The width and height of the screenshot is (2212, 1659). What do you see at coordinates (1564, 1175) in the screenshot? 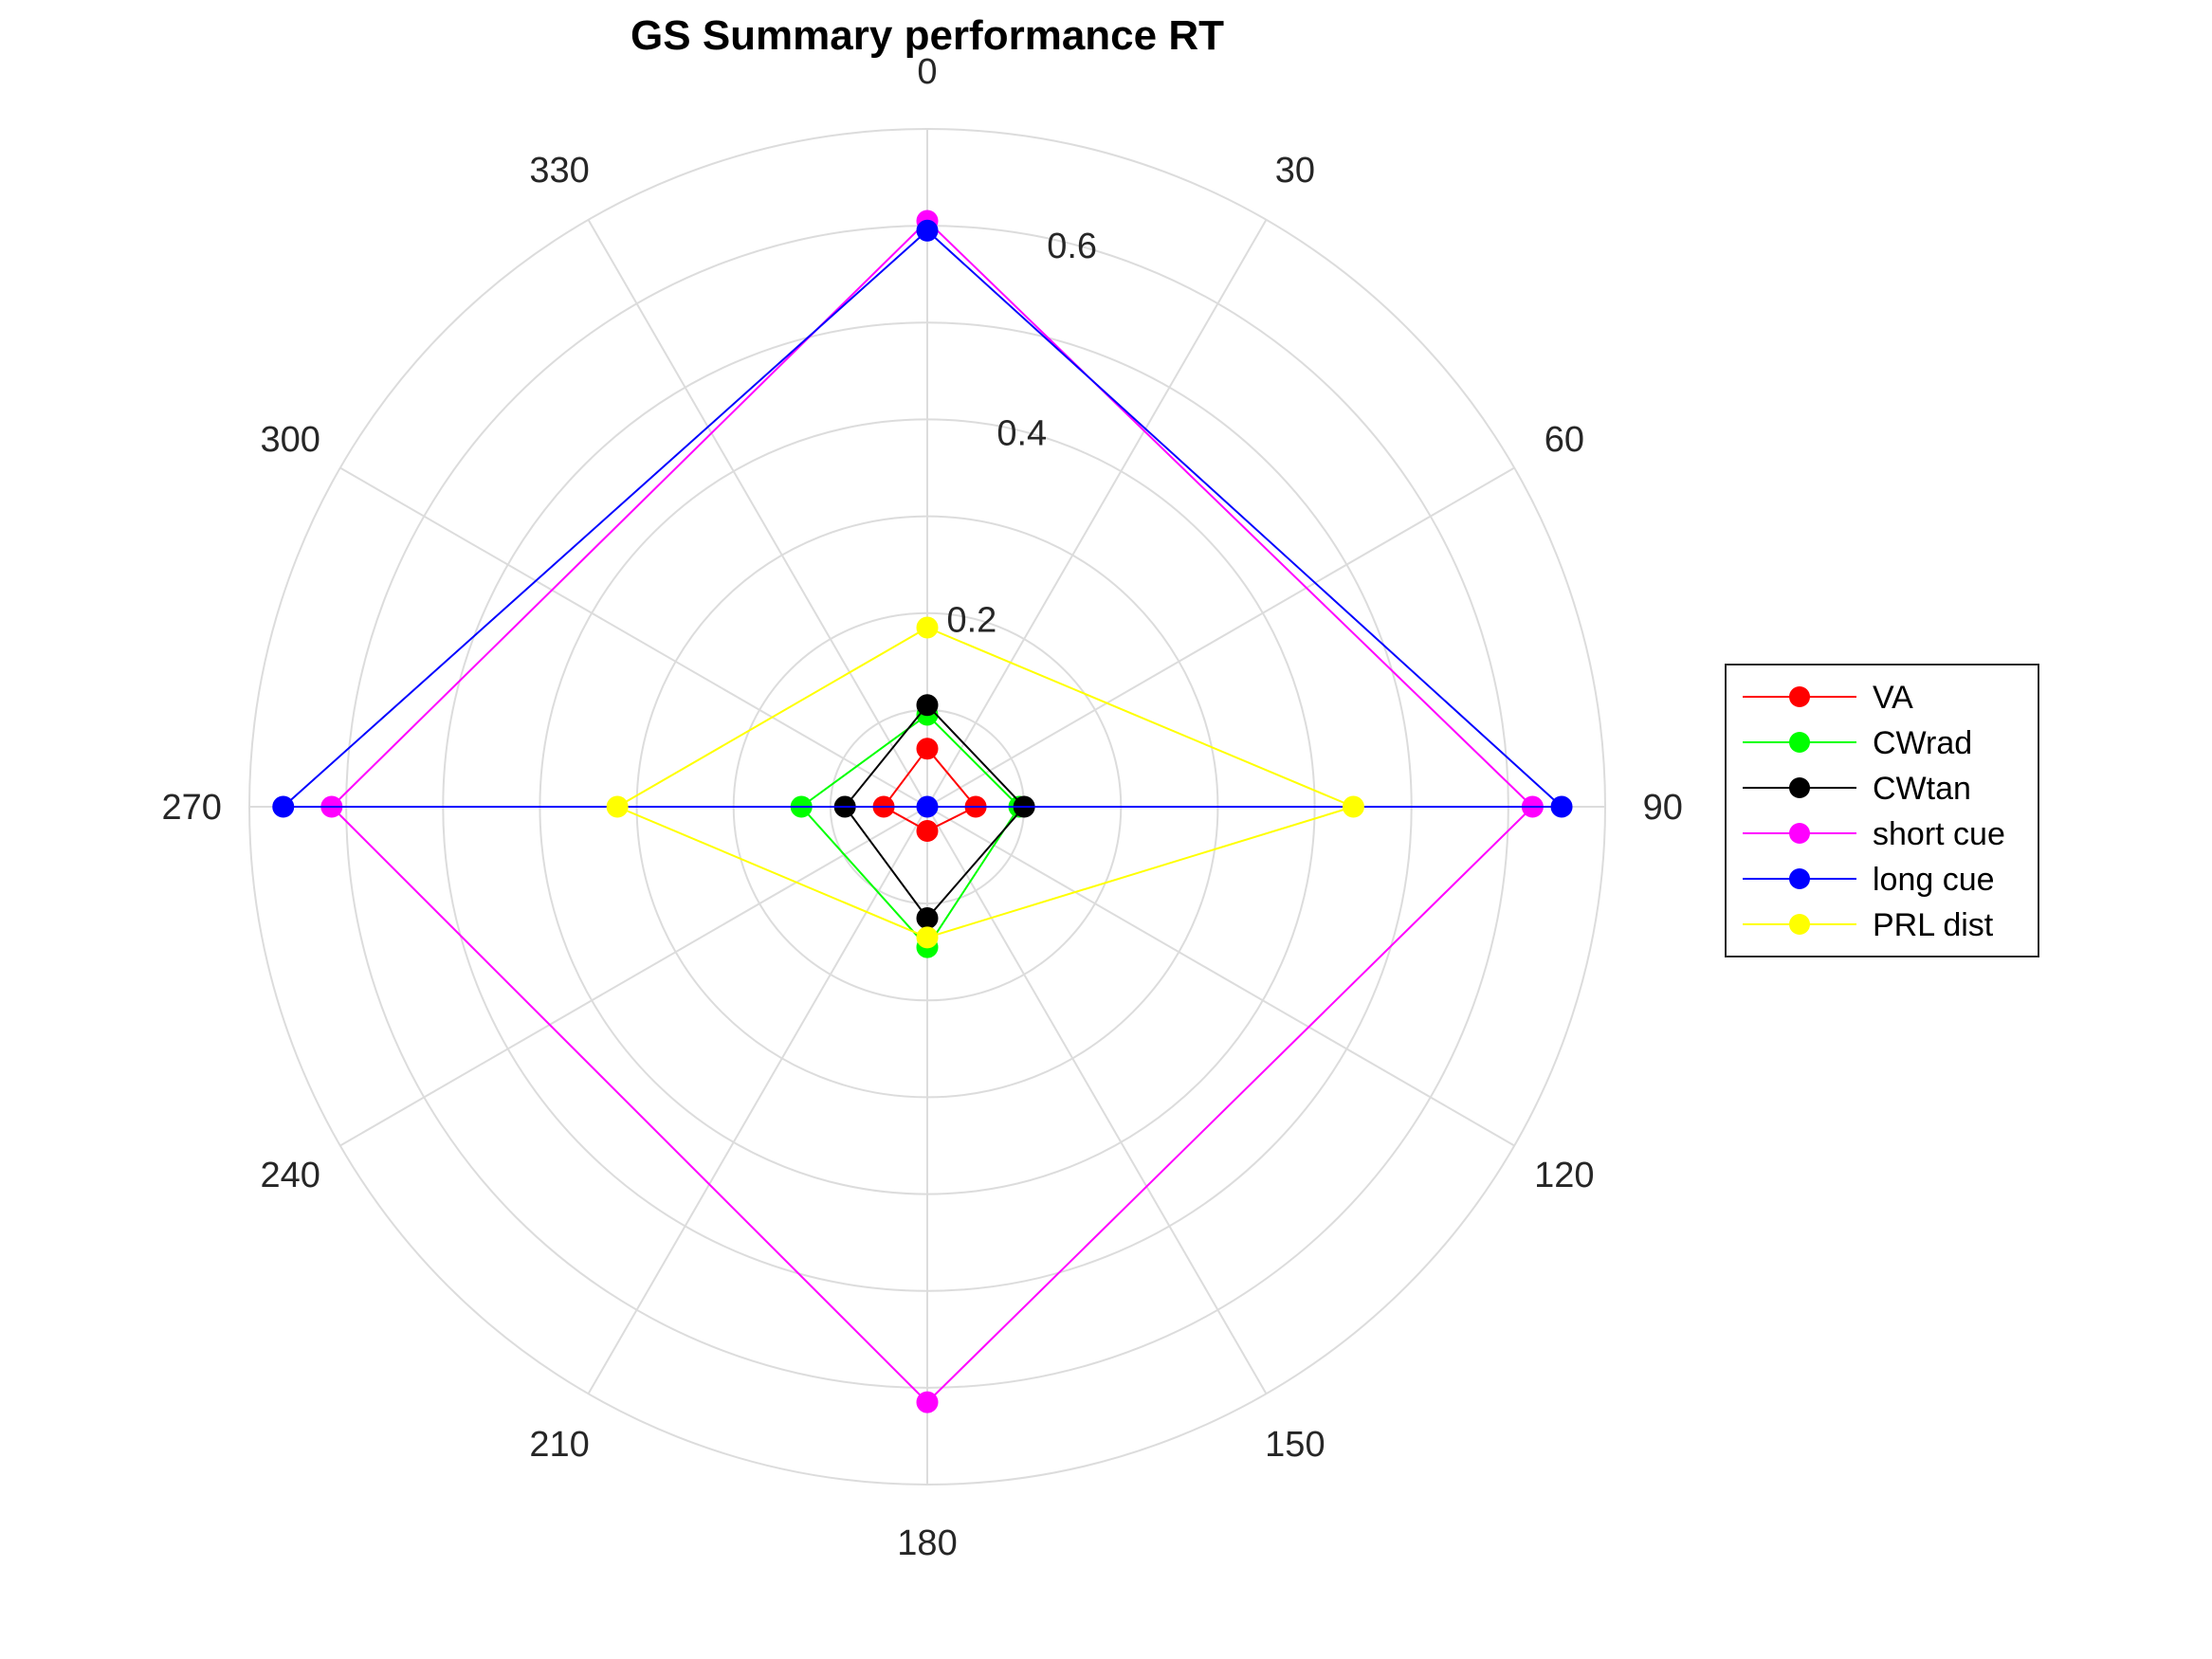
I see `angle-tick-label: 120` at bounding box center [1564, 1175].